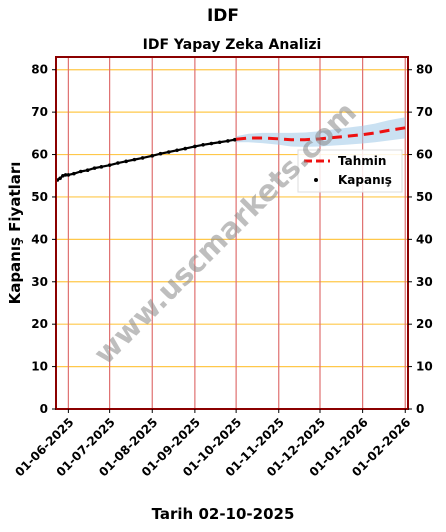  Describe the element at coordinates (424, 282) in the screenshot. I see `y-tick-label-right: 30` at that location.